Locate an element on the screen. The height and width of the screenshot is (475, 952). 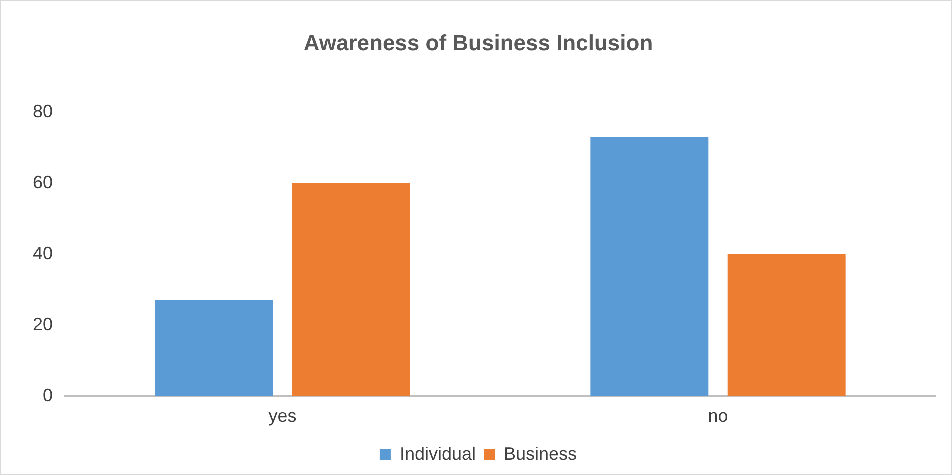
legend-label: Individual is located at coordinates (438, 454).